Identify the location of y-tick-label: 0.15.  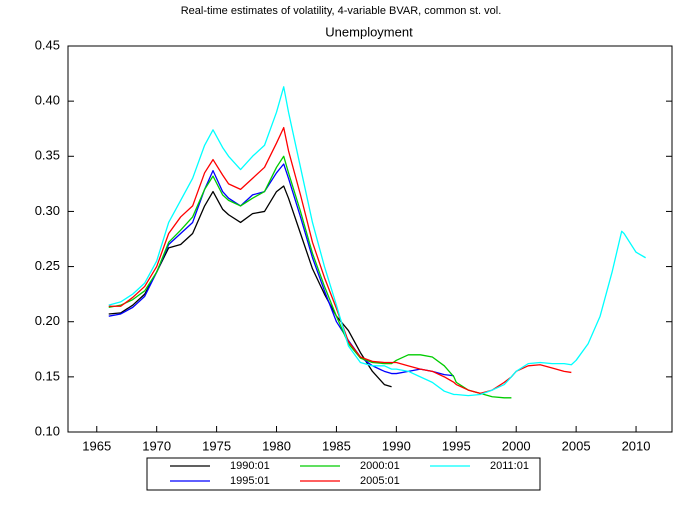
(47, 375).